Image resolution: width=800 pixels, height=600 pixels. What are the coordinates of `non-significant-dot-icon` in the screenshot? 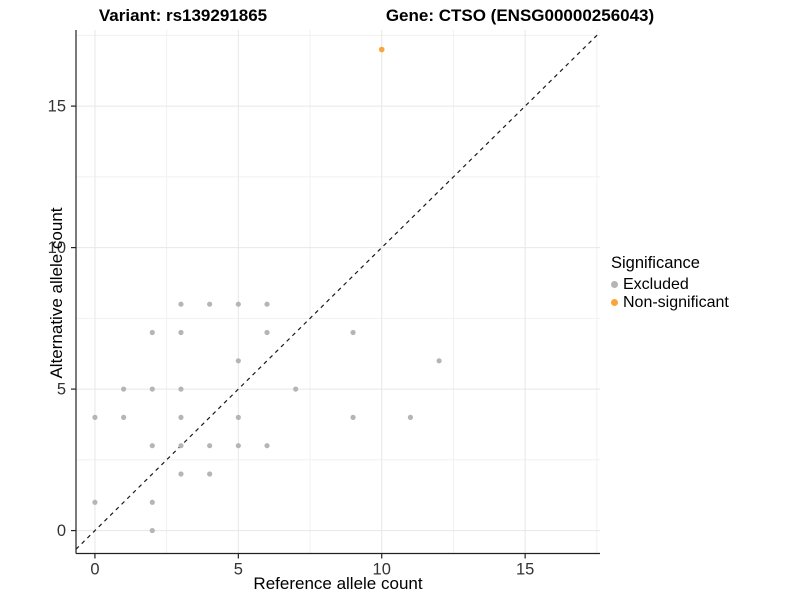 It's located at (614, 302).